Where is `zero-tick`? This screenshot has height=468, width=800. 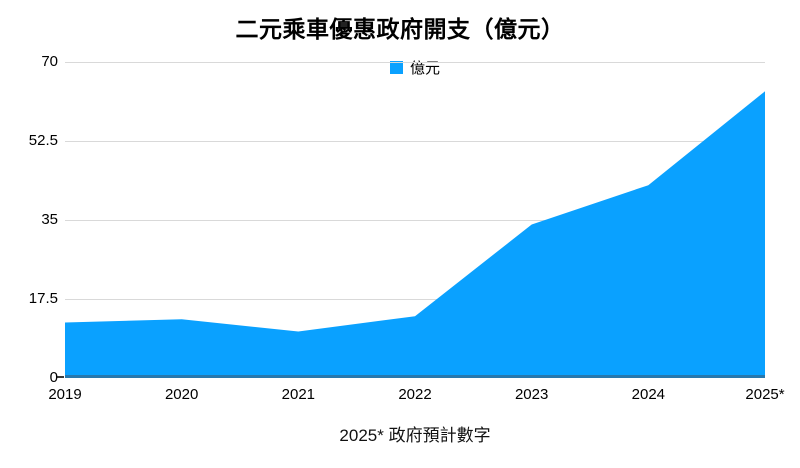 zero-tick is located at coordinates (60, 377).